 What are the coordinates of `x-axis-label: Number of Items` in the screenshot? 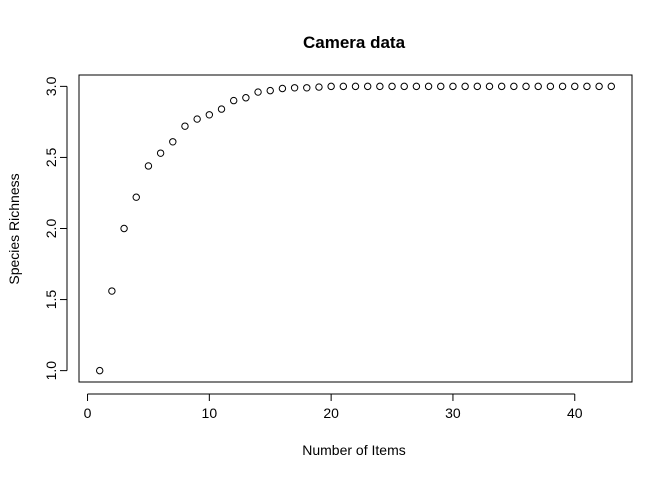 It's located at (353, 450).